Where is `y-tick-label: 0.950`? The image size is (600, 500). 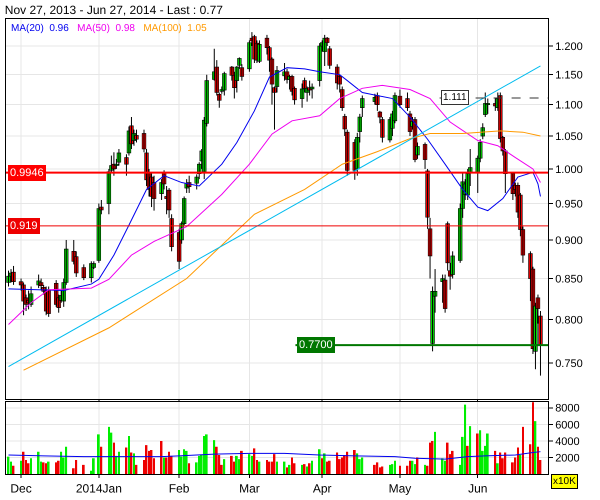 y-tick-label: 0.950 is located at coordinates (569, 204).